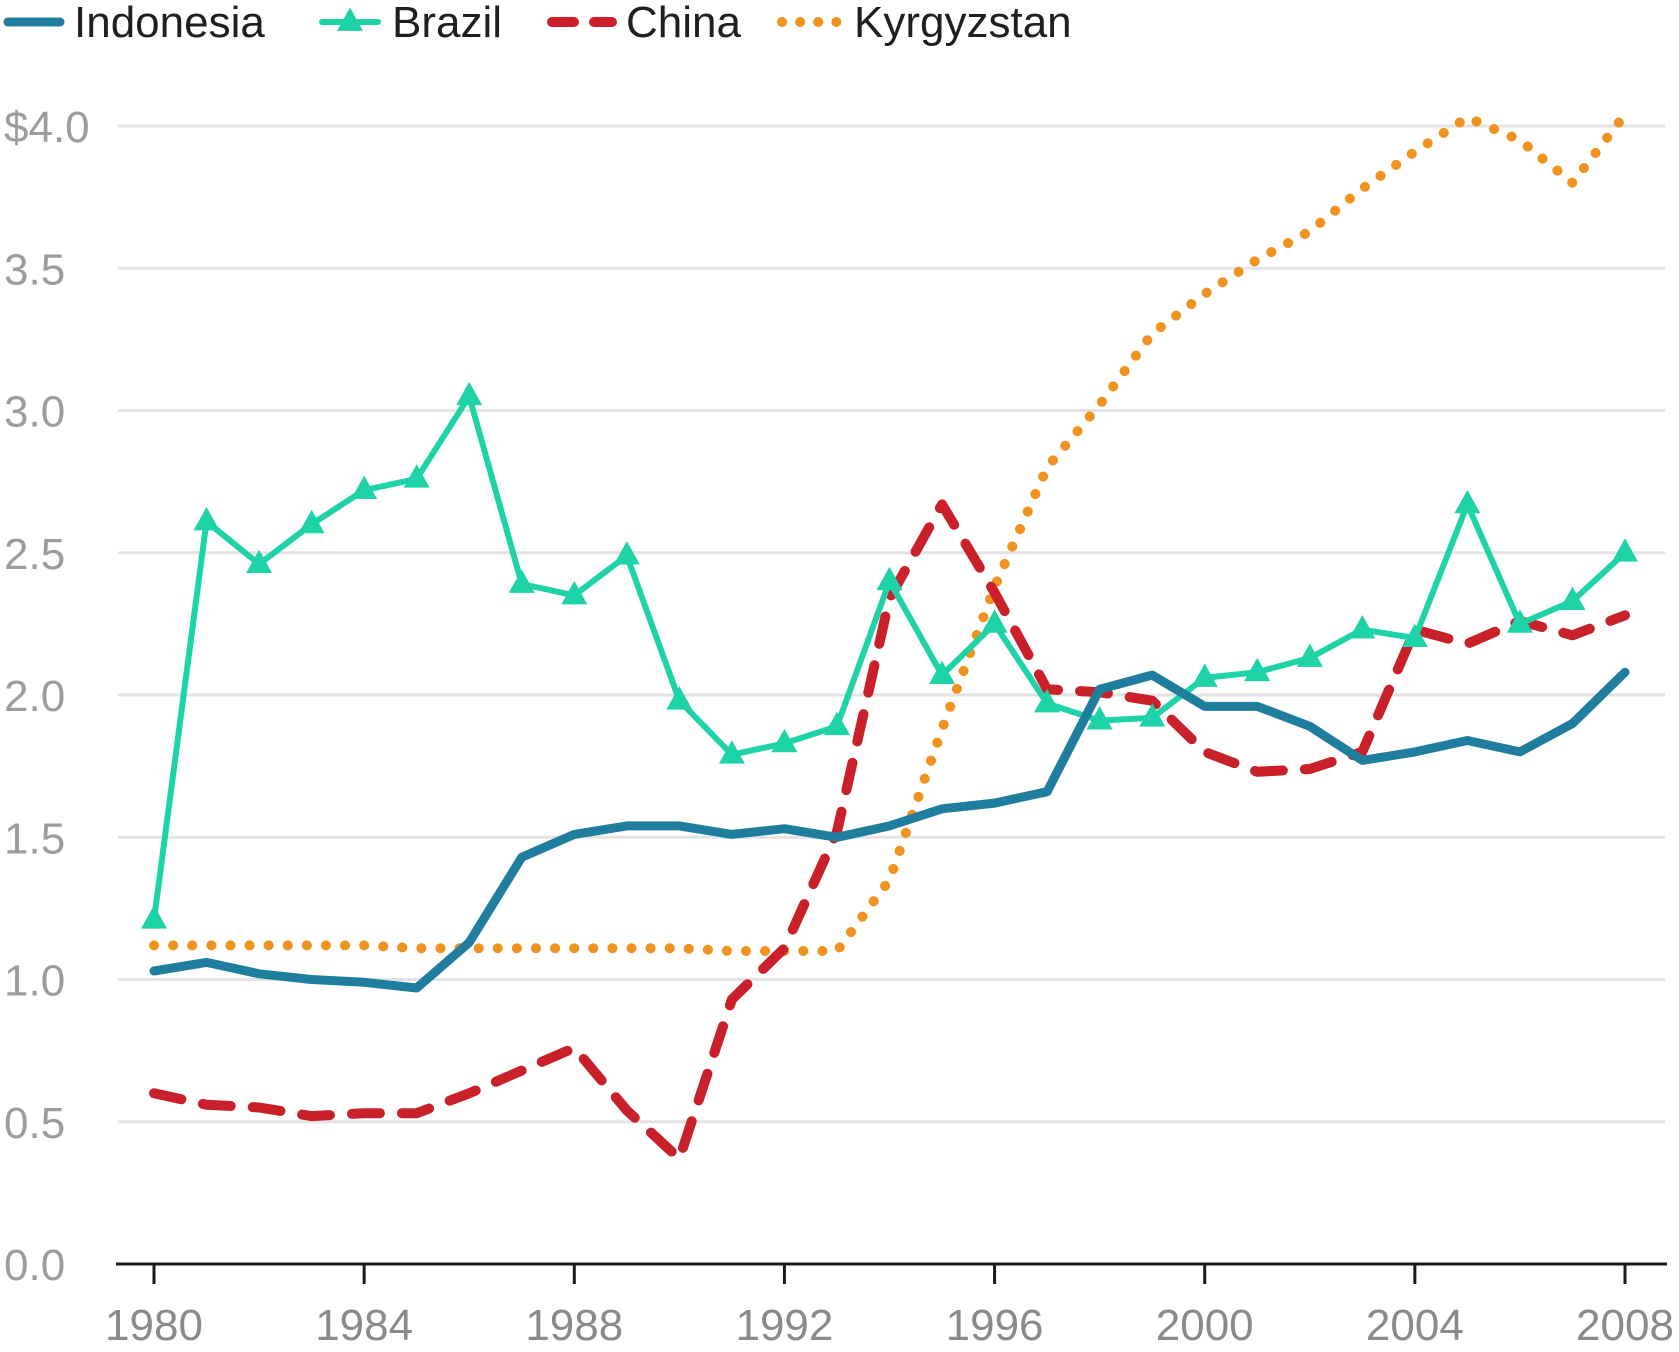 Image resolution: width=1679 pixels, height=1352 pixels. I want to click on x-tick-label: 2008, so click(1625, 1325).